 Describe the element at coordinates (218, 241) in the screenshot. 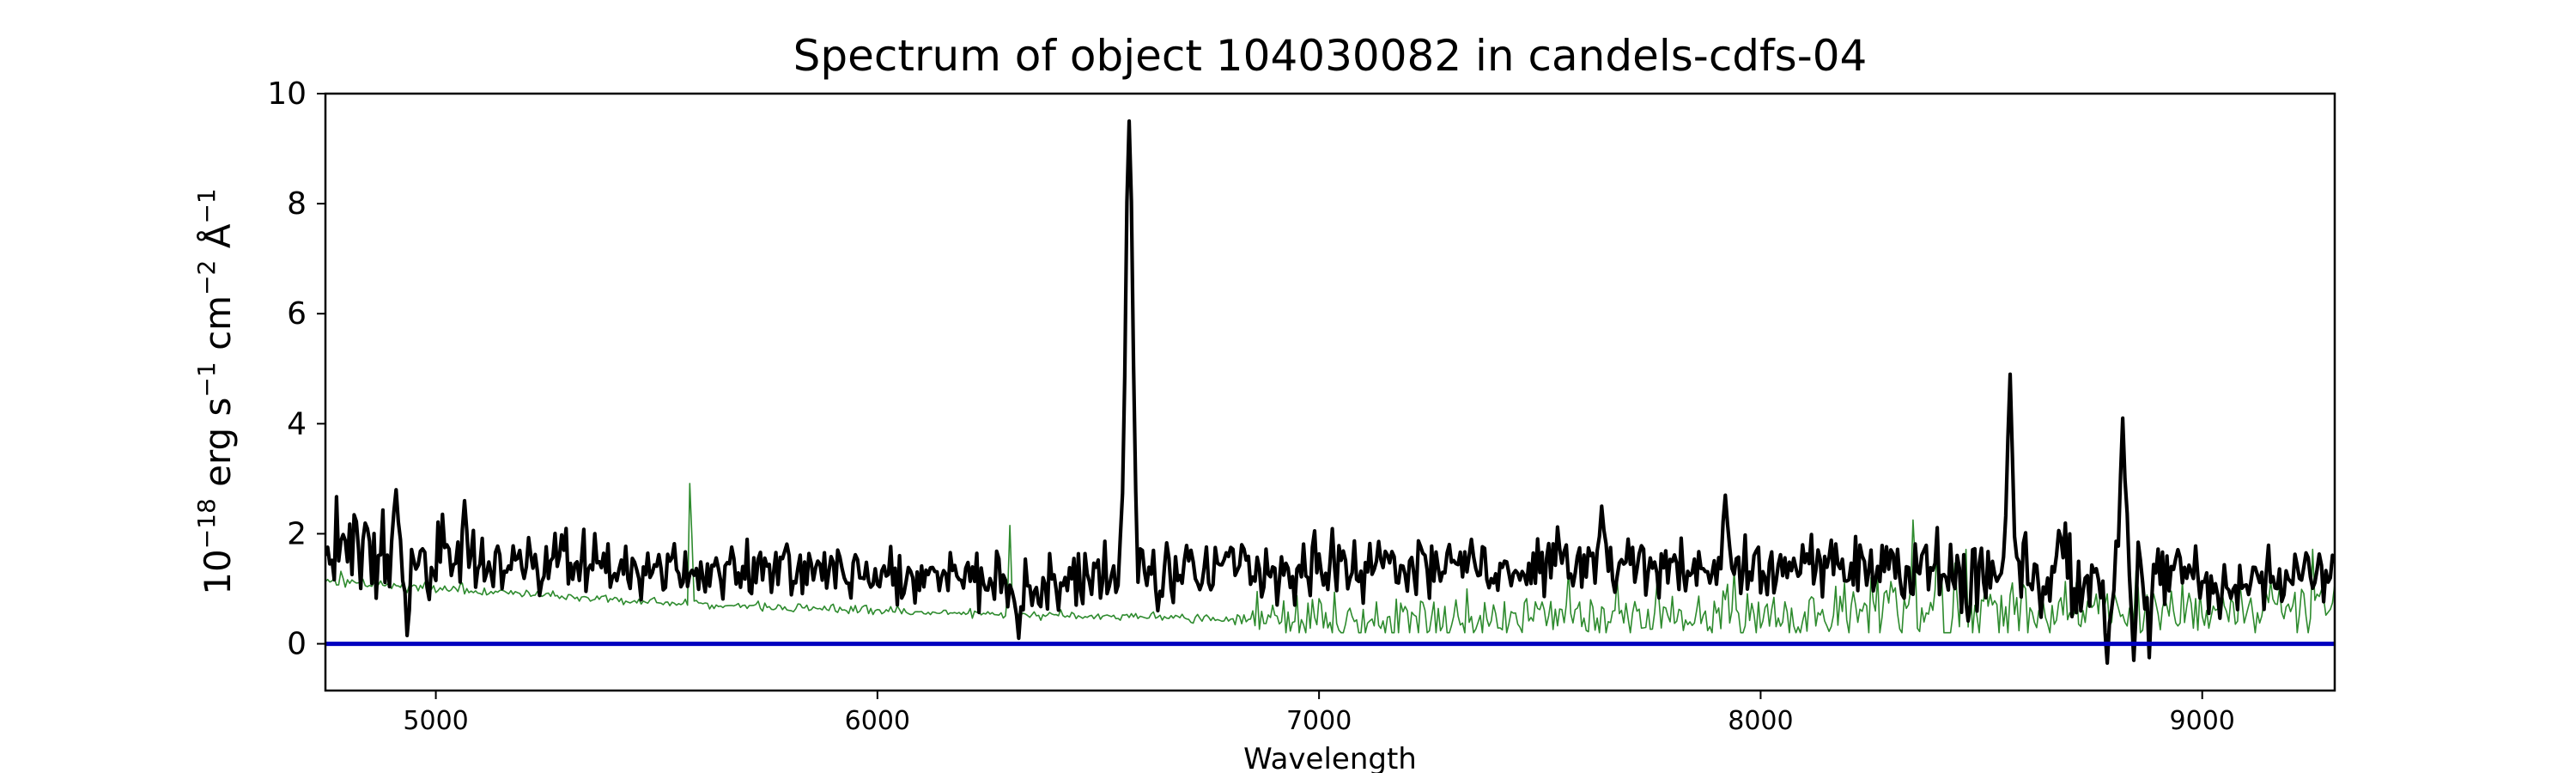

I see `y-label-unit3: Å` at that location.